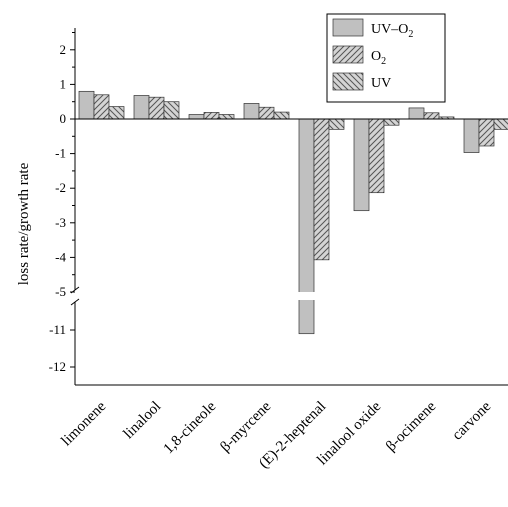  What do you see at coordinates (63, 49) in the screenshot?
I see `y-tick-label: 2` at bounding box center [63, 49].